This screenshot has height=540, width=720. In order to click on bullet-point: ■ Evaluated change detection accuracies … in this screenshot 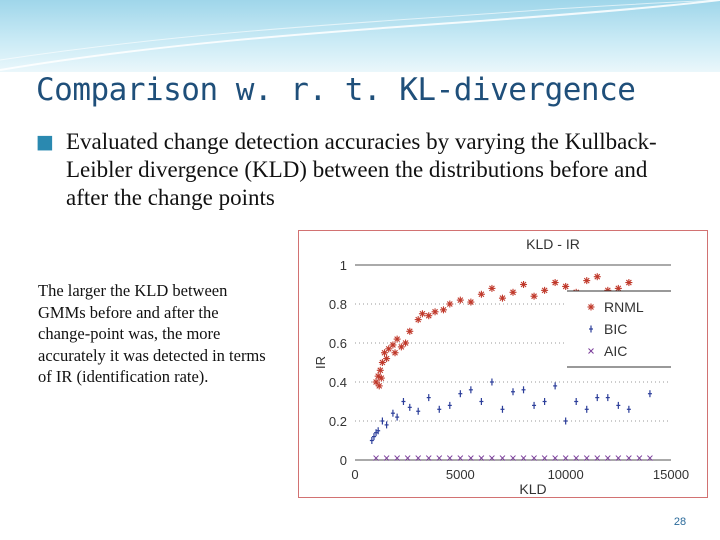, I will do `click(356, 170)`.